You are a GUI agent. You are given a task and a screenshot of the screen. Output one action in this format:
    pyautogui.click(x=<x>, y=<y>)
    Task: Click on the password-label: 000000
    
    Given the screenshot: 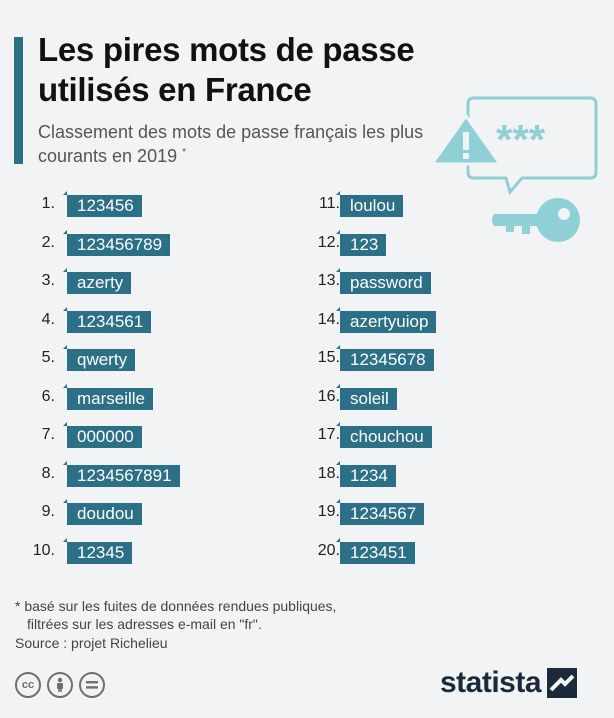 What is the action you would take?
    pyautogui.click(x=102, y=435)
    